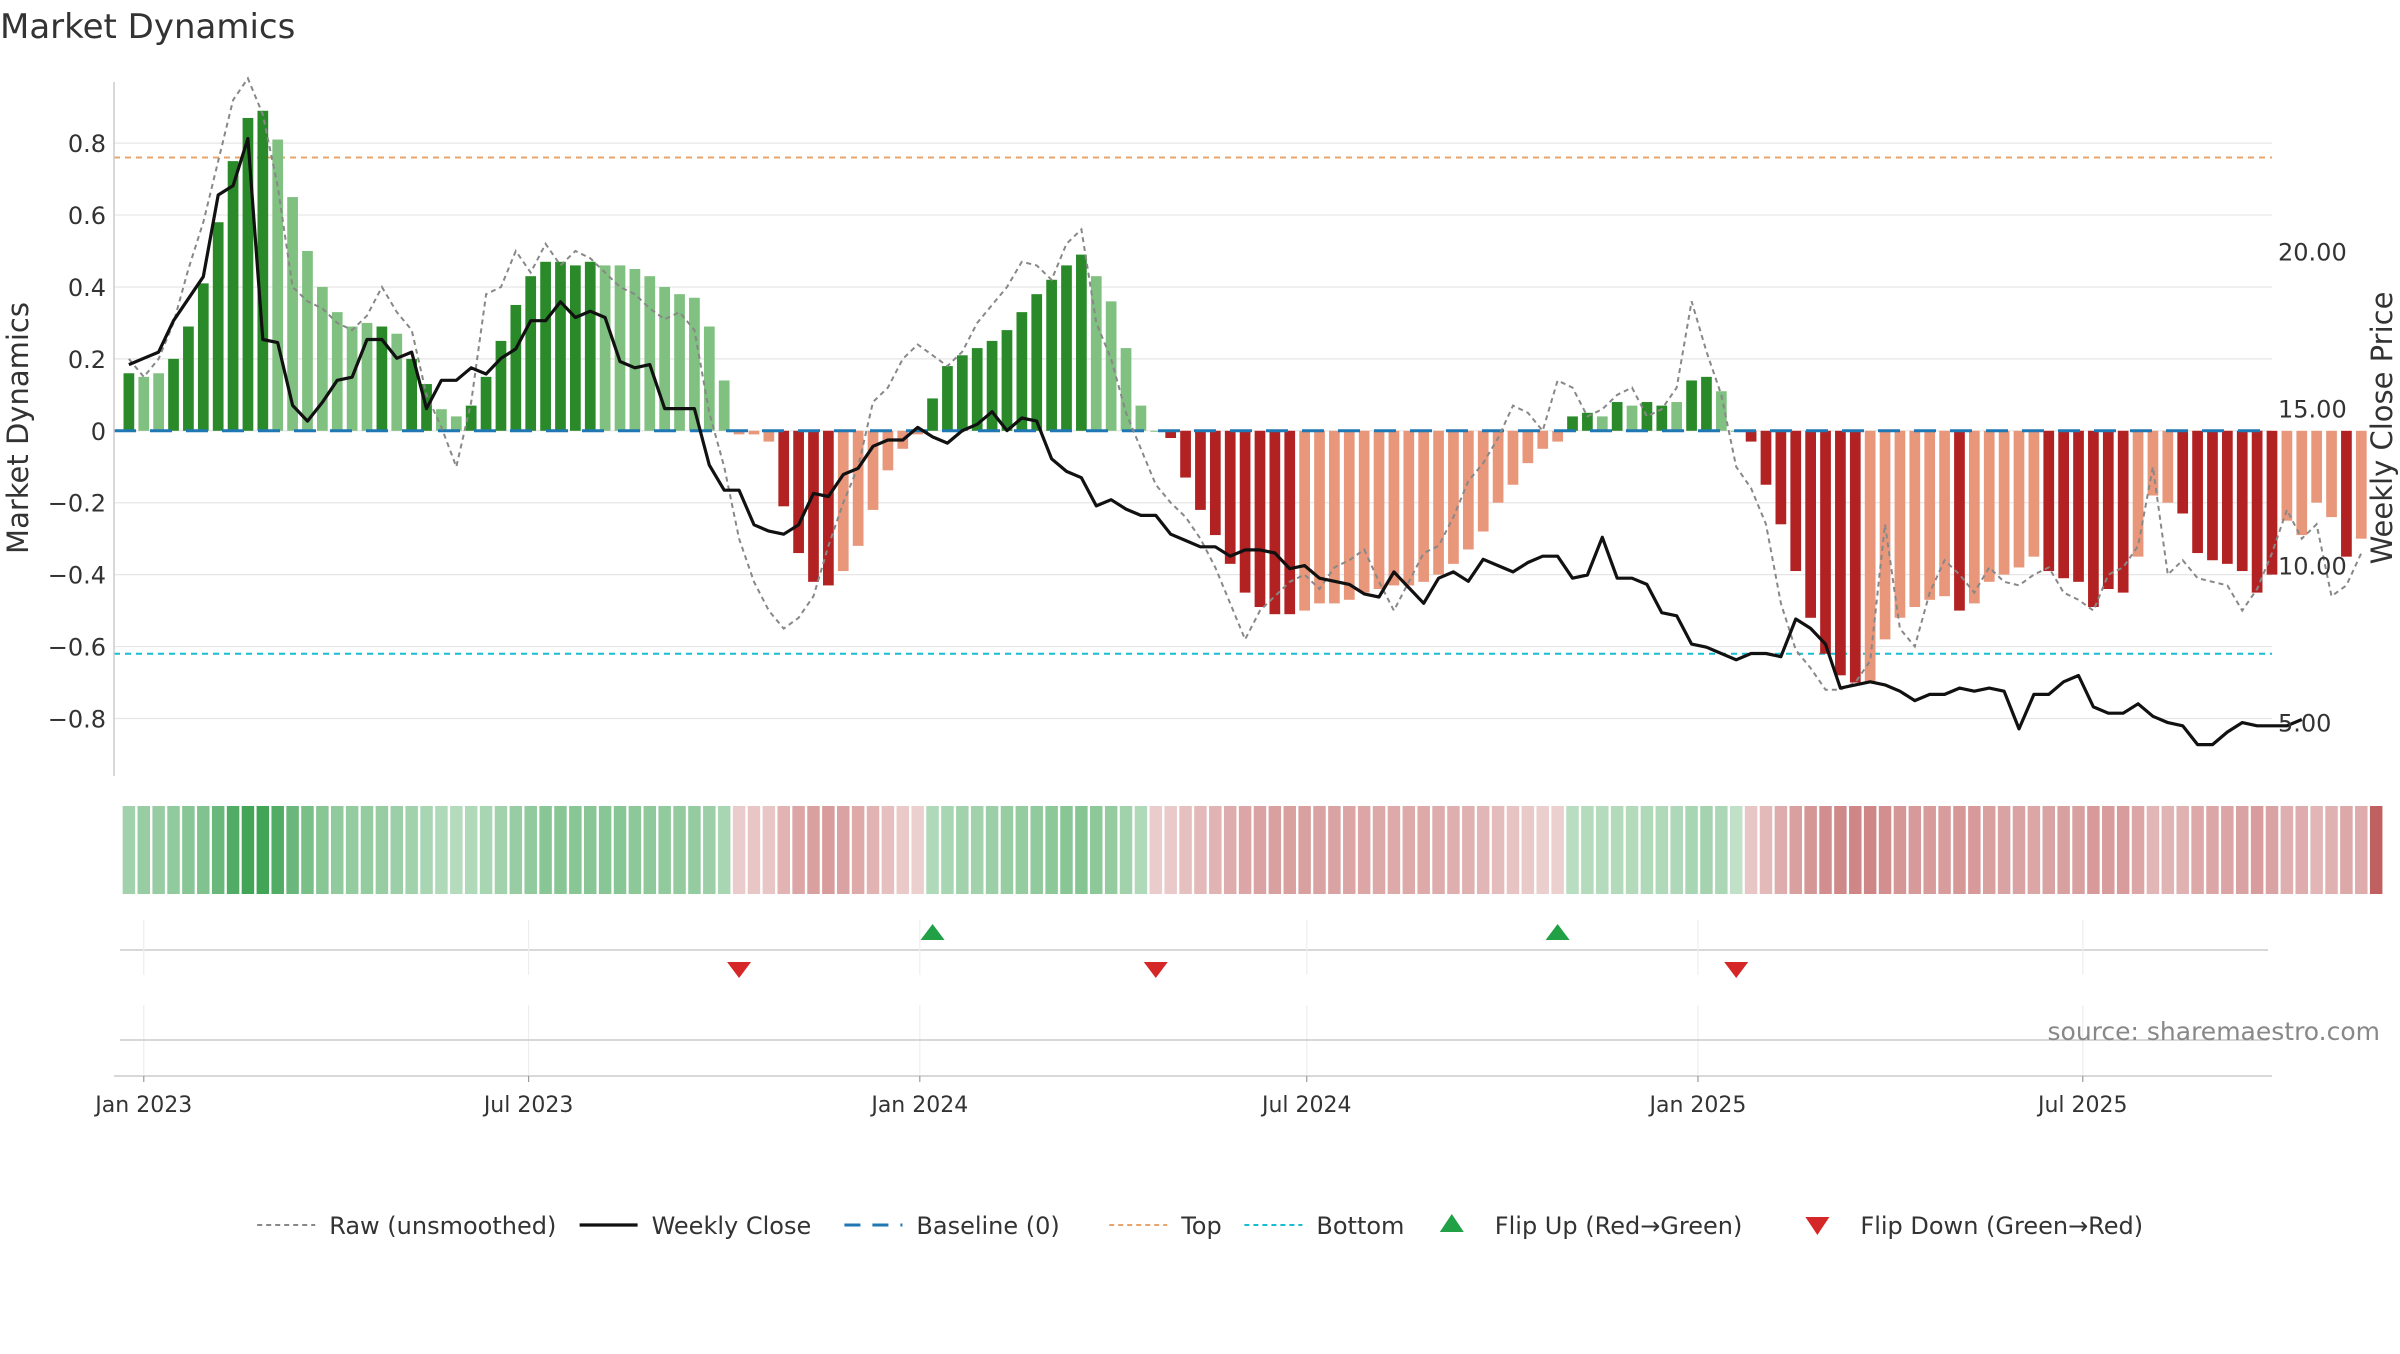 Image resolution: width=2400 pixels, height=1354 pixels. What do you see at coordinates (142, 1105) in the screenshot?
I see `x-tick-label: Jan 2023` at bounding box center [142, 1105].